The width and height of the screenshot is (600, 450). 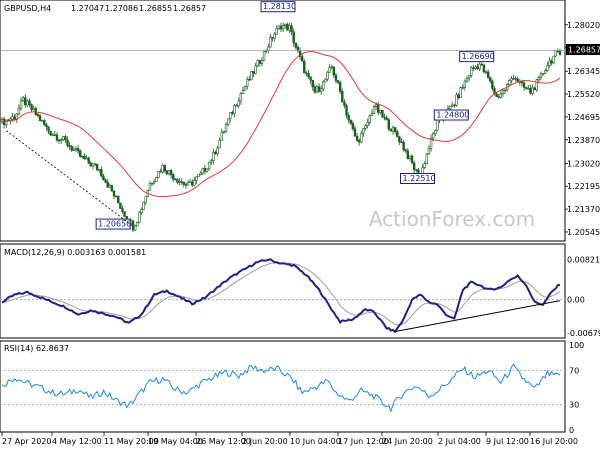 What do you see at coordinates (87, 8) in the screenshot?
I see `price-open: 1.27047` at bounding box center [87, 8].